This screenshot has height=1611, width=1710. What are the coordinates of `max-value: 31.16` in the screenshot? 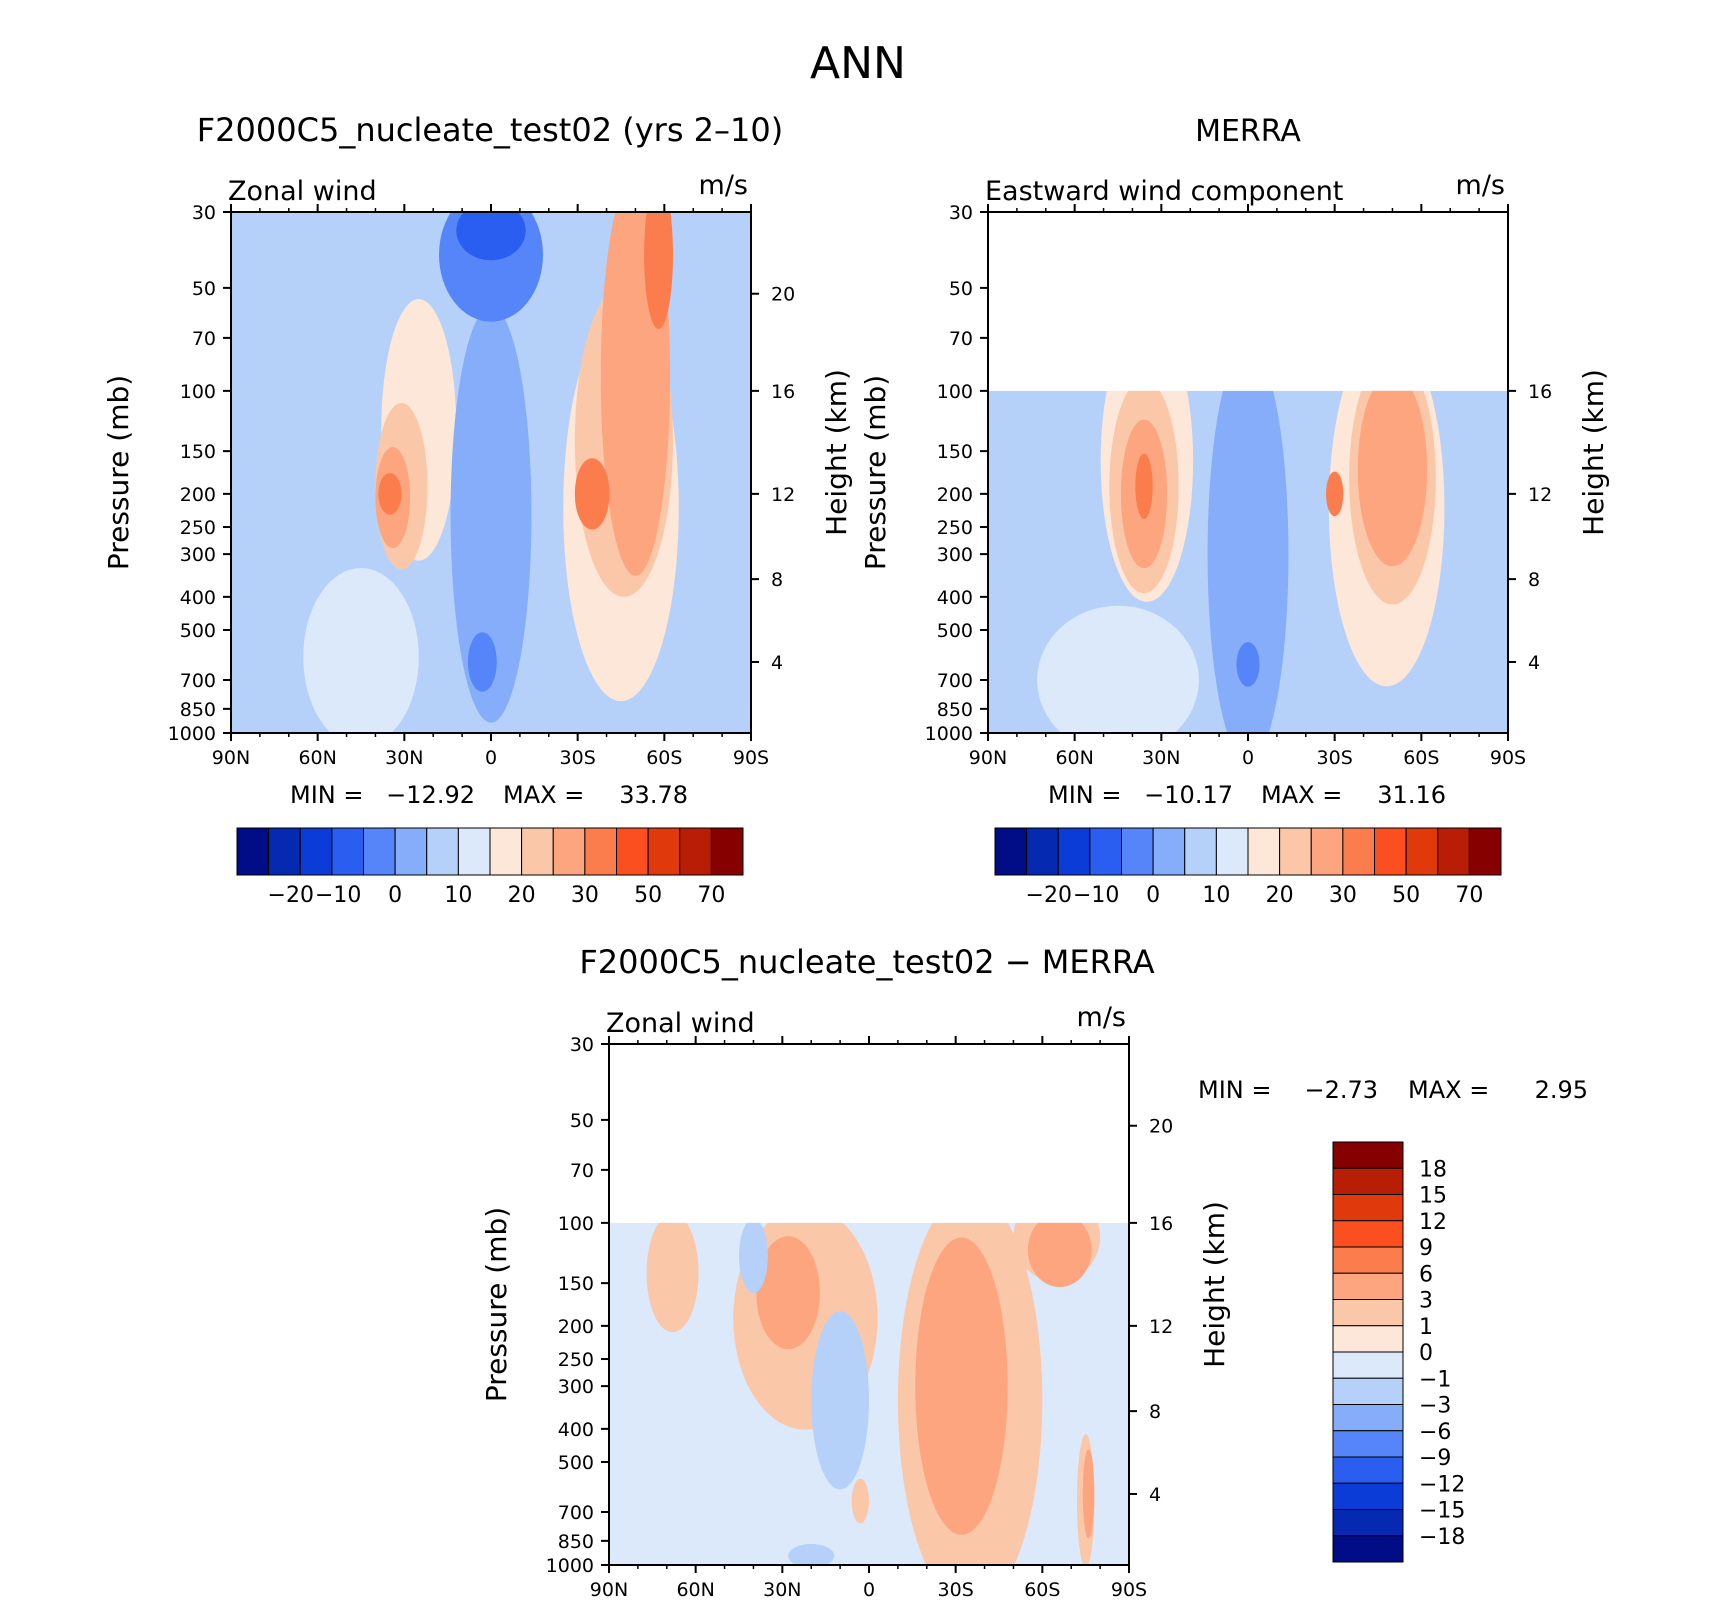 It's located at (1411, 795).